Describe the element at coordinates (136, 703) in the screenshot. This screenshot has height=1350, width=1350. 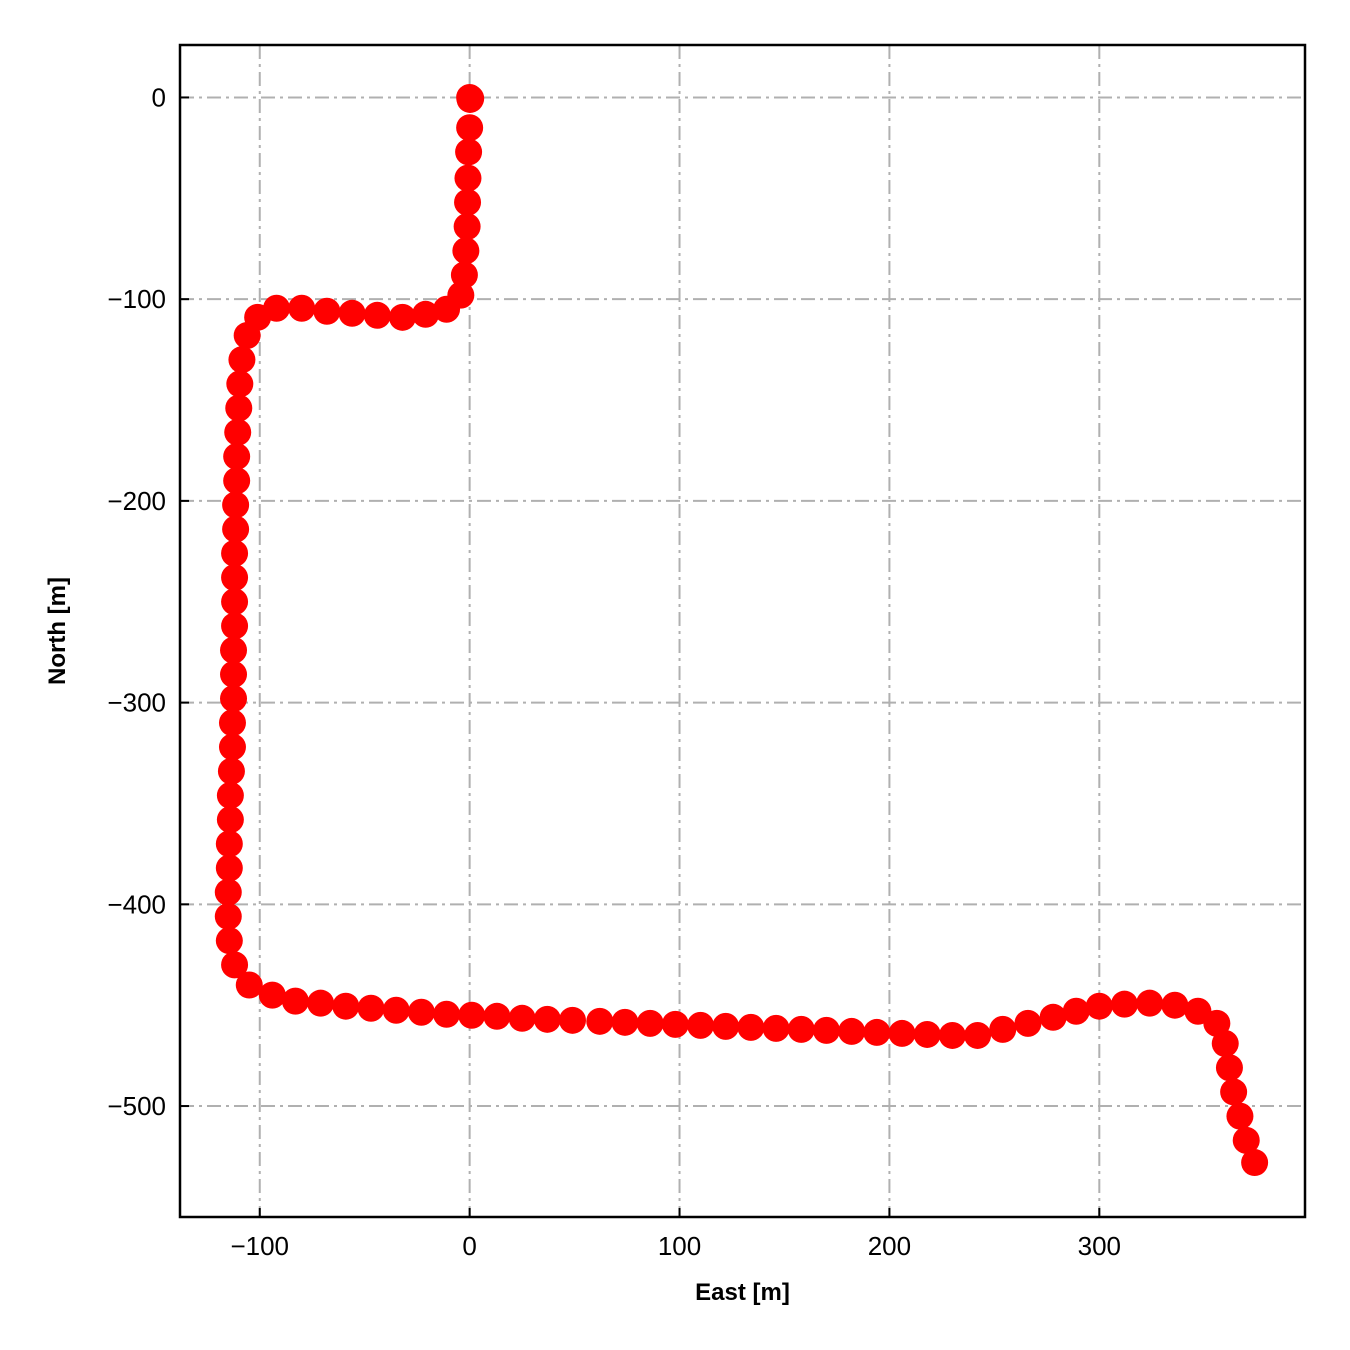
I see `y-tick-label: −300` at that location.